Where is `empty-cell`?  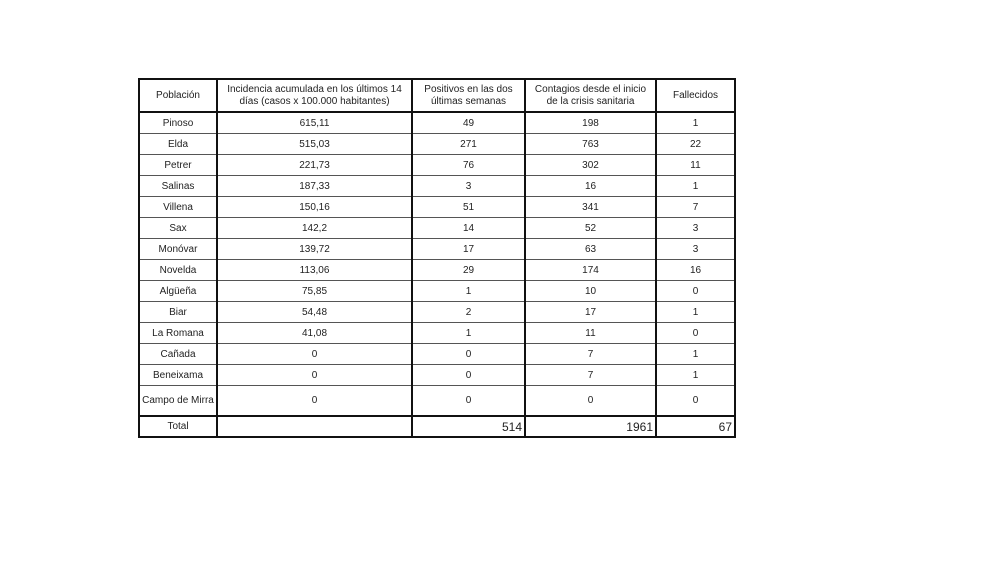
empty-cell is located at coordinates (314, 426).